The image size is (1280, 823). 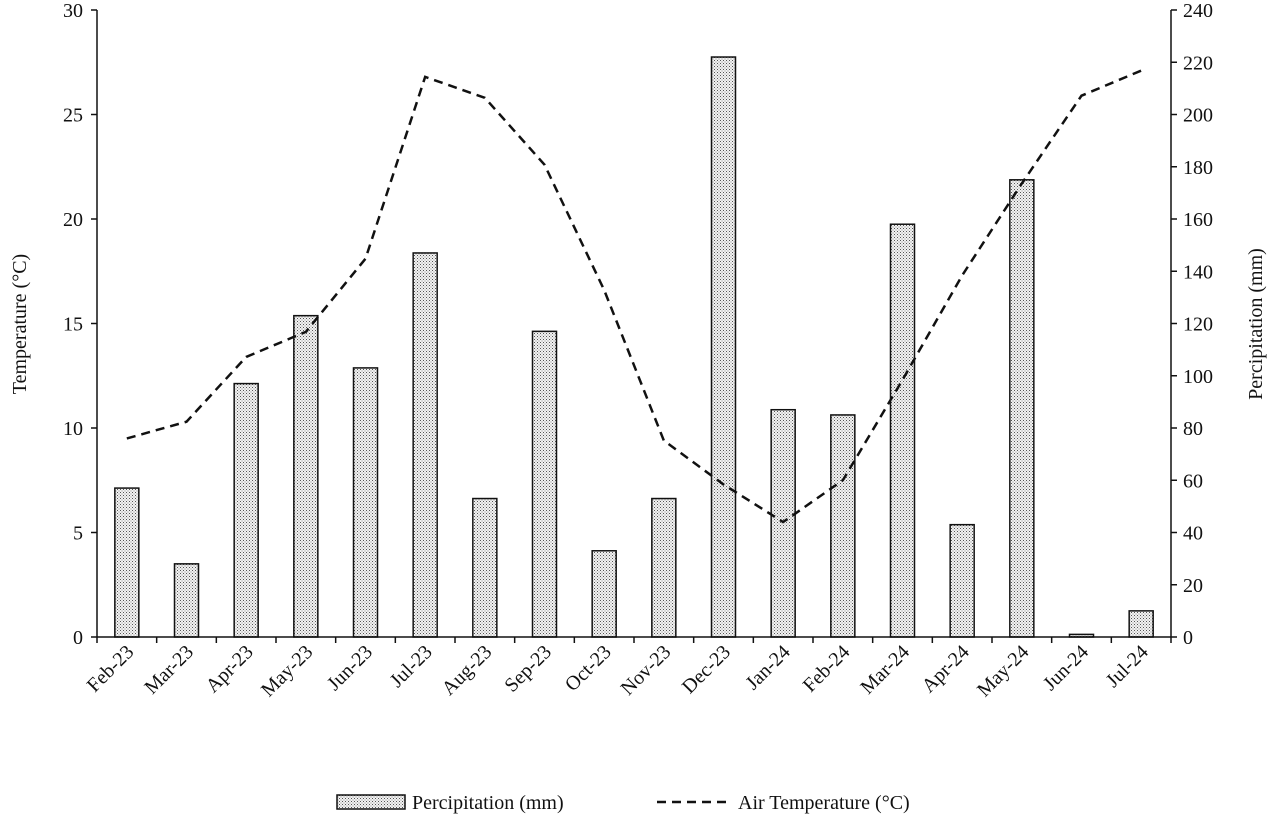 I want to click on y-tick-label-right: 240, so click(x=1198, y=11).